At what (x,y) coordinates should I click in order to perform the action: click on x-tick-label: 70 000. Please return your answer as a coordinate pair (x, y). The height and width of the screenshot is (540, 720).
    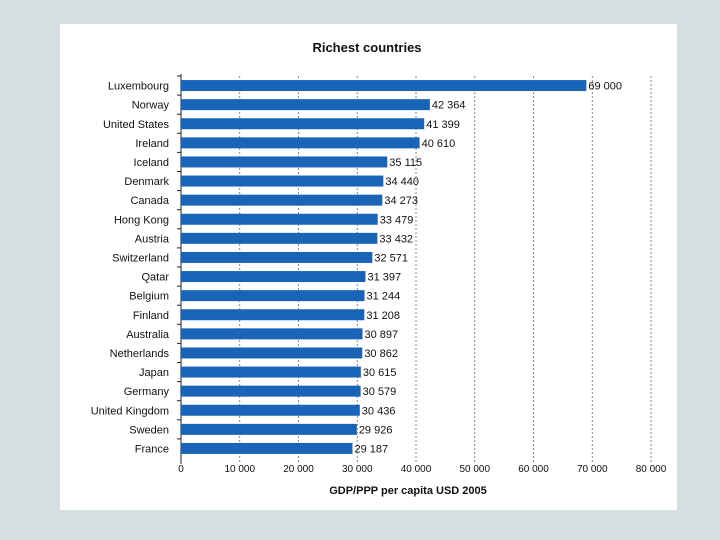
    Looking at the image, I should click on (592, 469).